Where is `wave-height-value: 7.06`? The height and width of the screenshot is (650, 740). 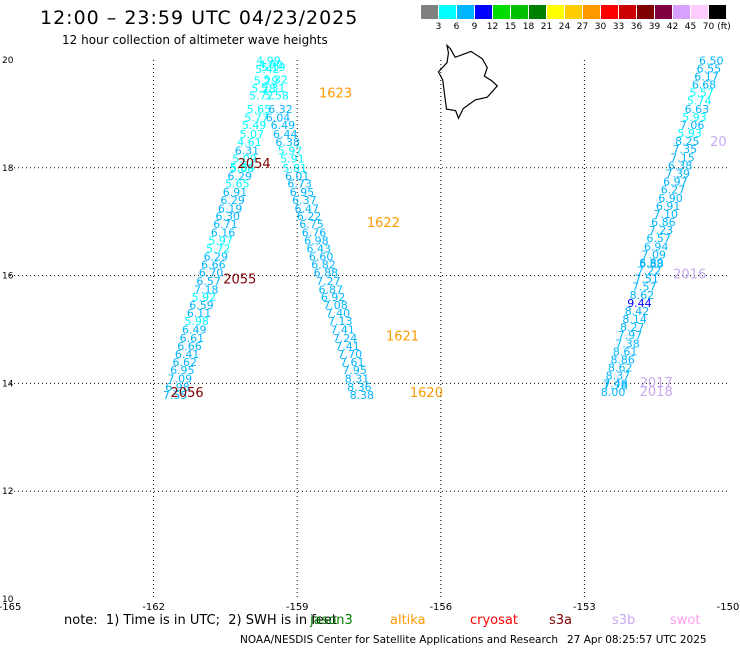
wave-height-value: 7.06 is located at coordinates (692, 125).